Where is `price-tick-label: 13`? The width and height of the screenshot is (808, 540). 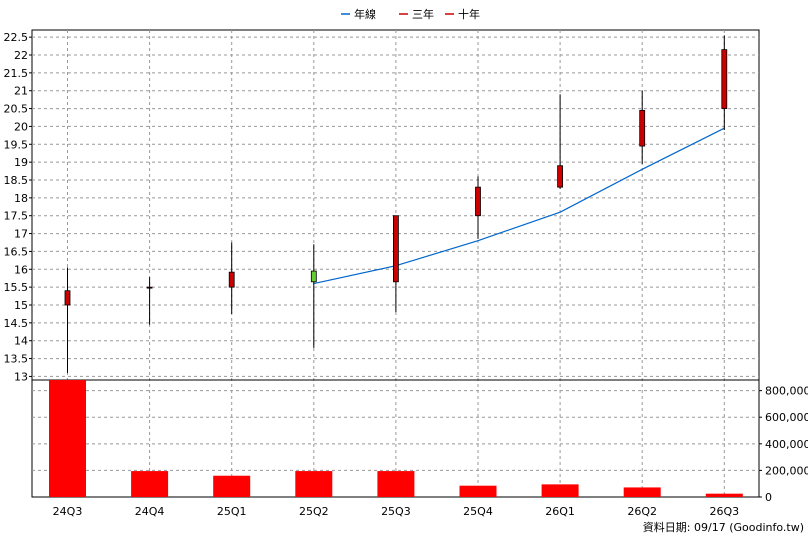 price-tick-label: 13 is located at coordinates (21, 376).